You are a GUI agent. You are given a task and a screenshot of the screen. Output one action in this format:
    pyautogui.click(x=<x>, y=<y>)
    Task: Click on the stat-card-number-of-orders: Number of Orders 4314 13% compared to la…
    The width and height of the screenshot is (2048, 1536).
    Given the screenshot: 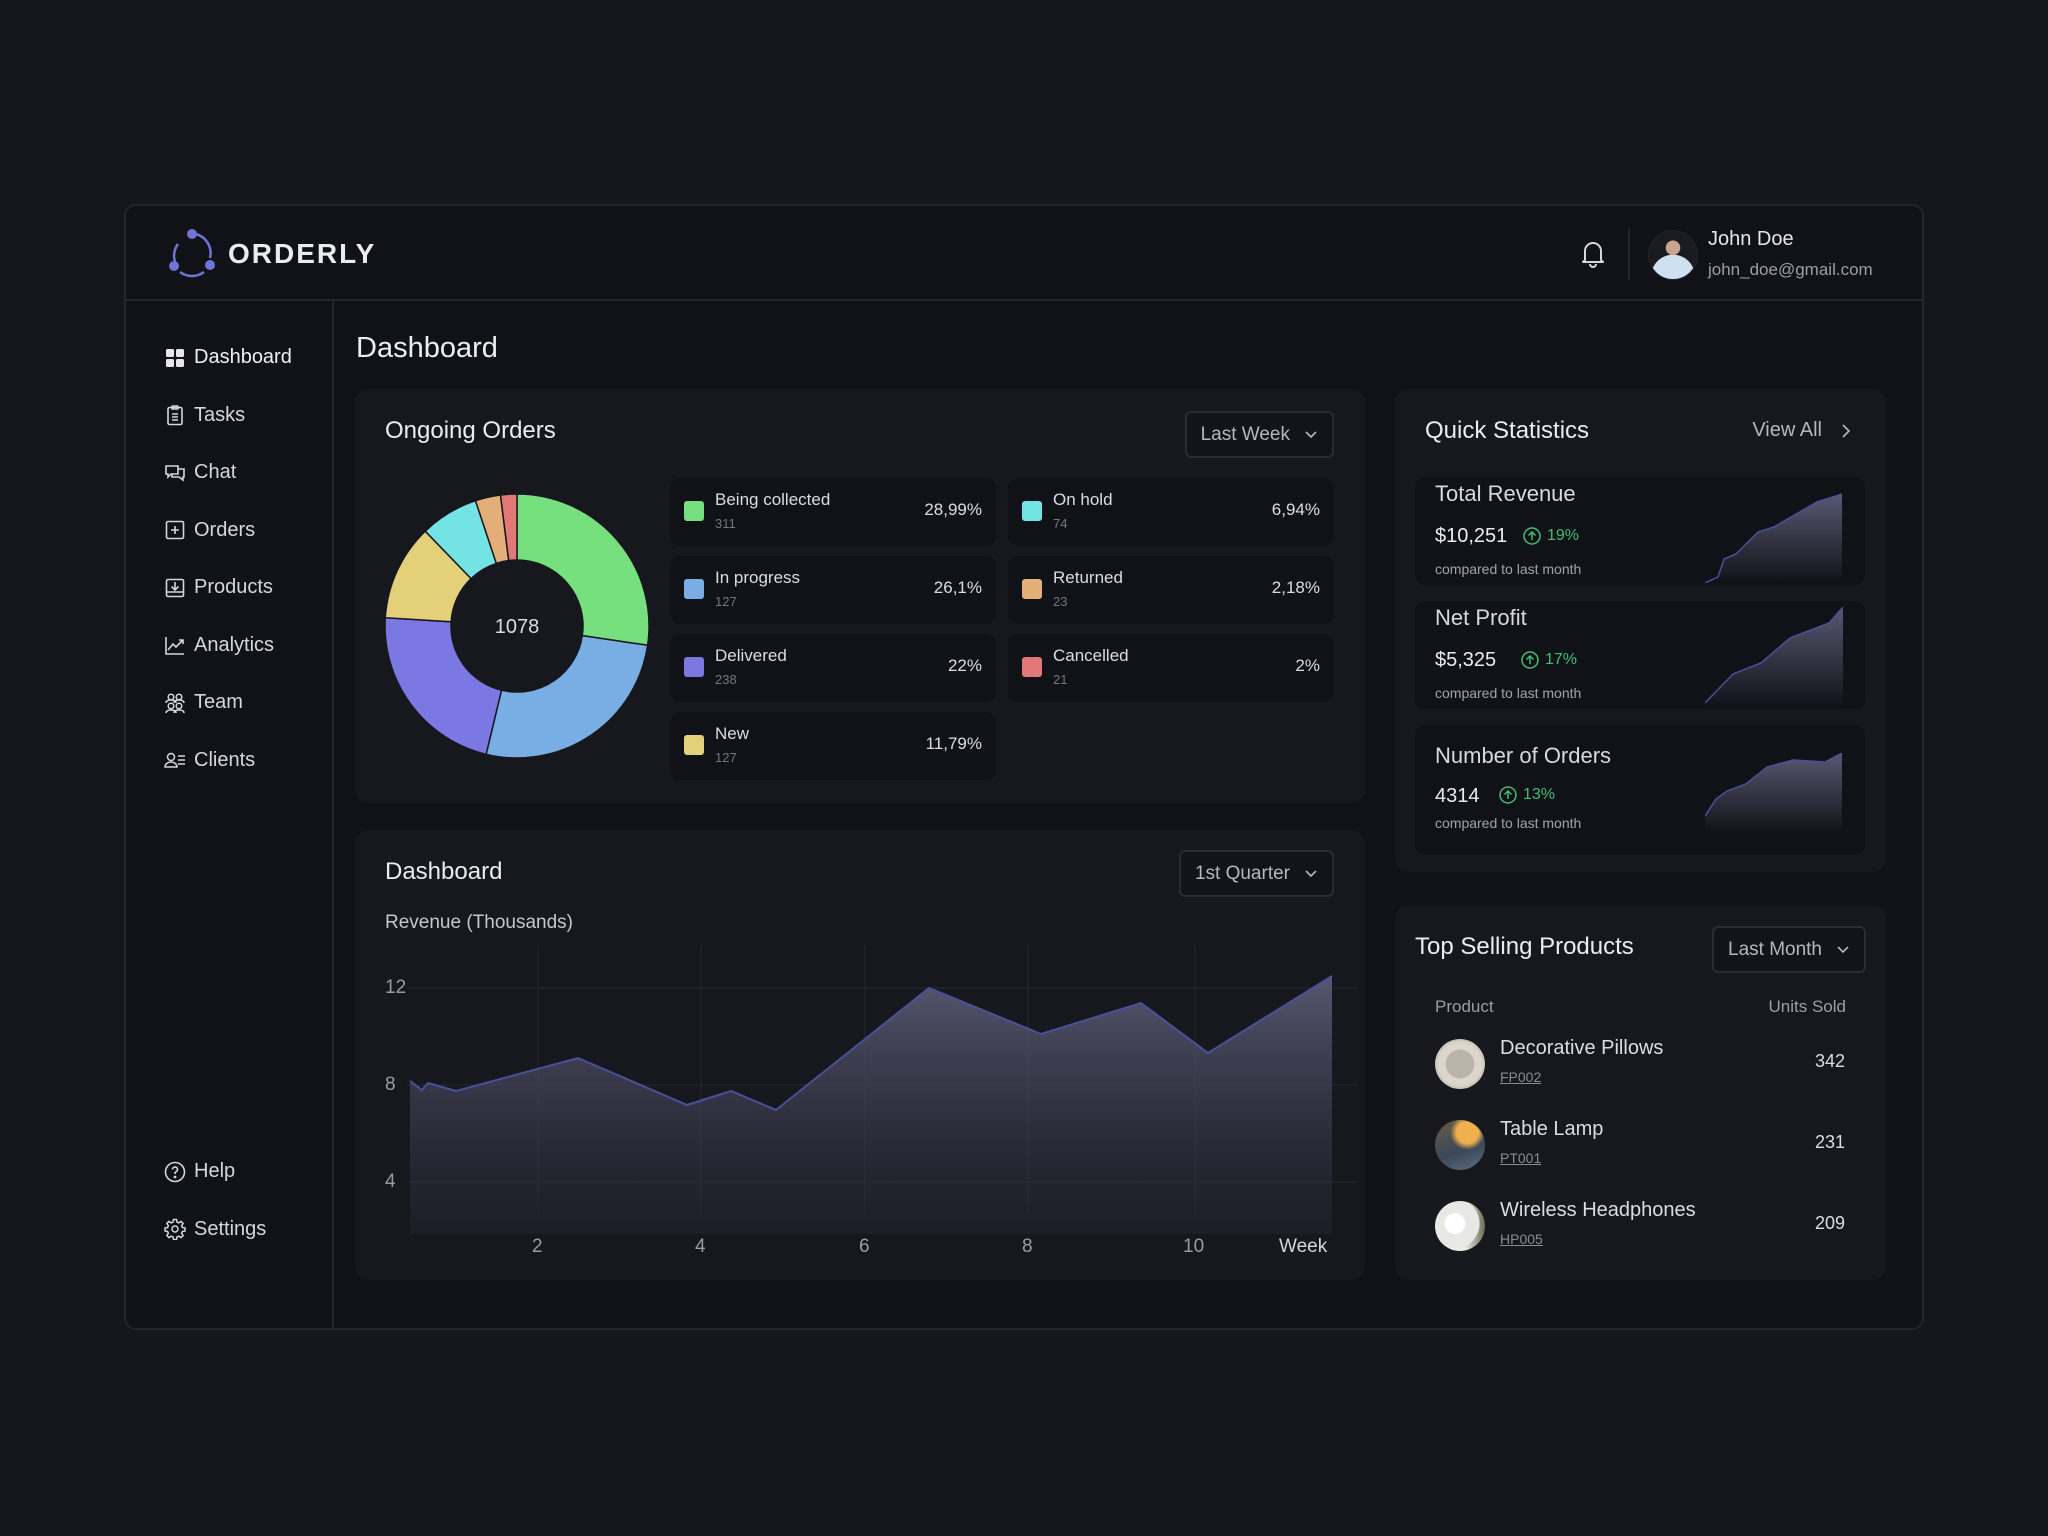 What is the action you would take?
    pyautogui.click(x=1640, y=790)
    